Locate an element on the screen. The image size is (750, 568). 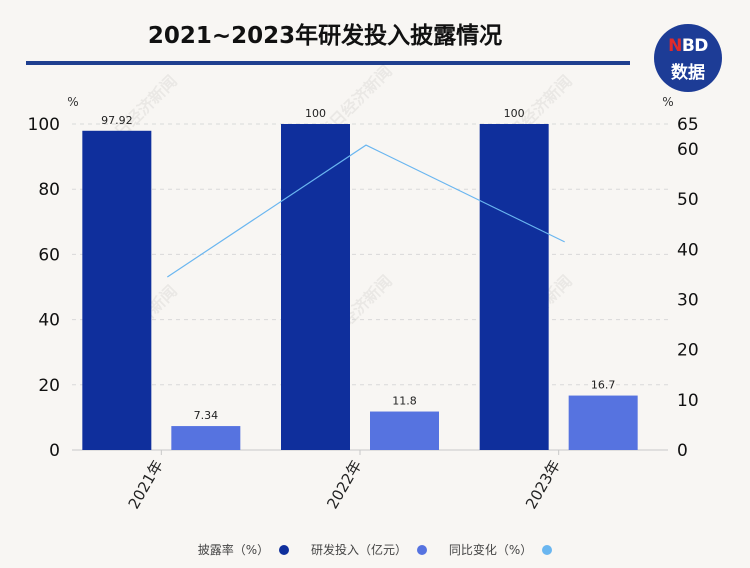
right-axis-tick: 0 is located at coordinates (682, 451).